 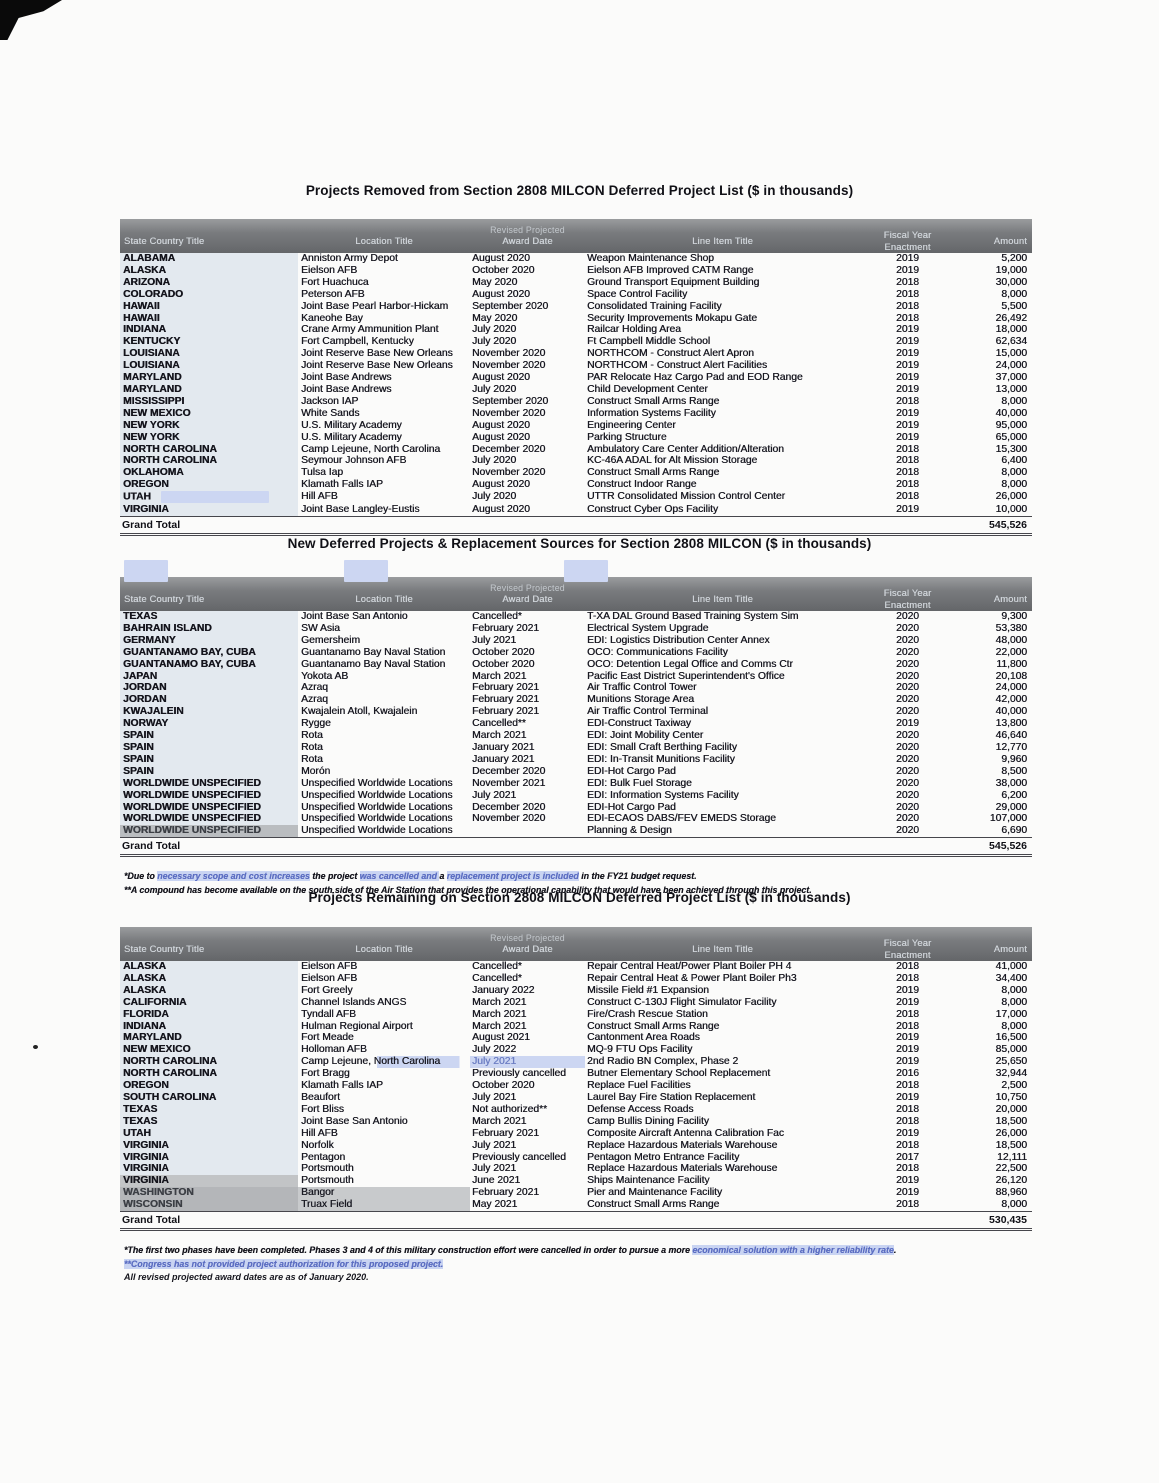 I want to click on cell-amount: 32,944, so click(x=1011, y=1074).